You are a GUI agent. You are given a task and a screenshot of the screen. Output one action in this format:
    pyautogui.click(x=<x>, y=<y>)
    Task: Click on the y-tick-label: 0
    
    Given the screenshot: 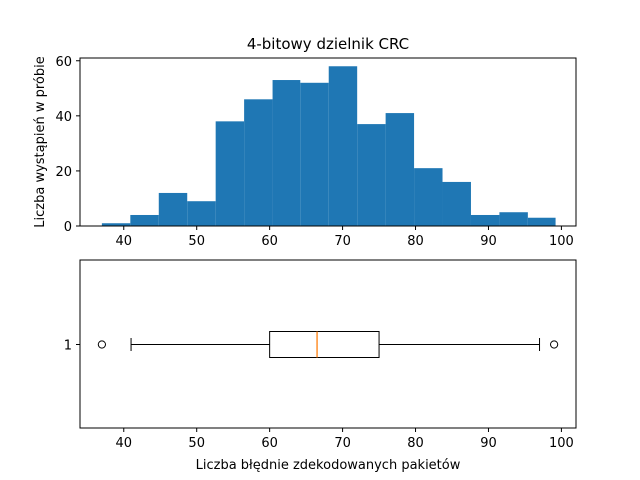 What is the action you would take?
    pyautogui.click(x=68, y=227)
    